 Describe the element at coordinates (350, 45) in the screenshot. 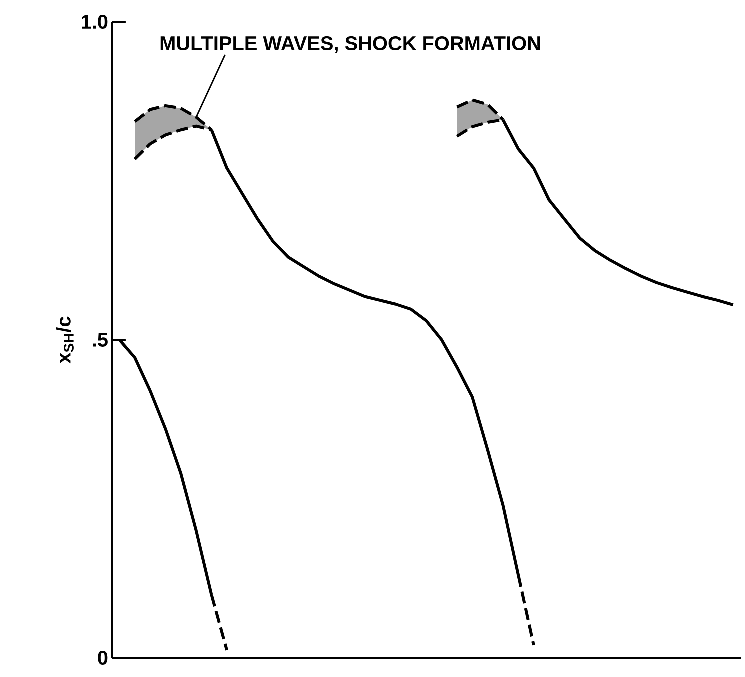

I see `annotation: MULTIPLE WAVES, SHOCK FORMATION` at that location.